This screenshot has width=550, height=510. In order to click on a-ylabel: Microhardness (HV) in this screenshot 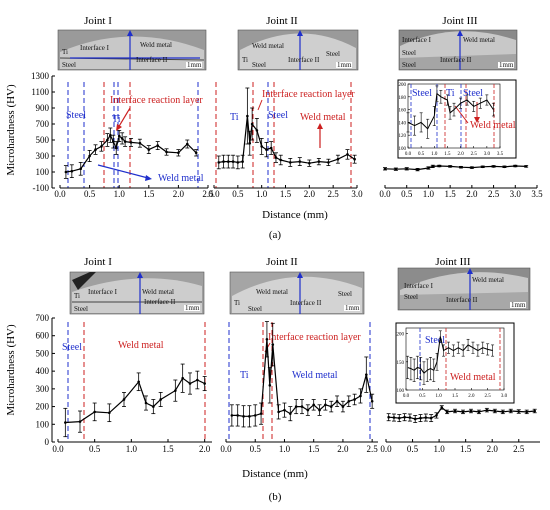, I will do `click(11, 130)`.